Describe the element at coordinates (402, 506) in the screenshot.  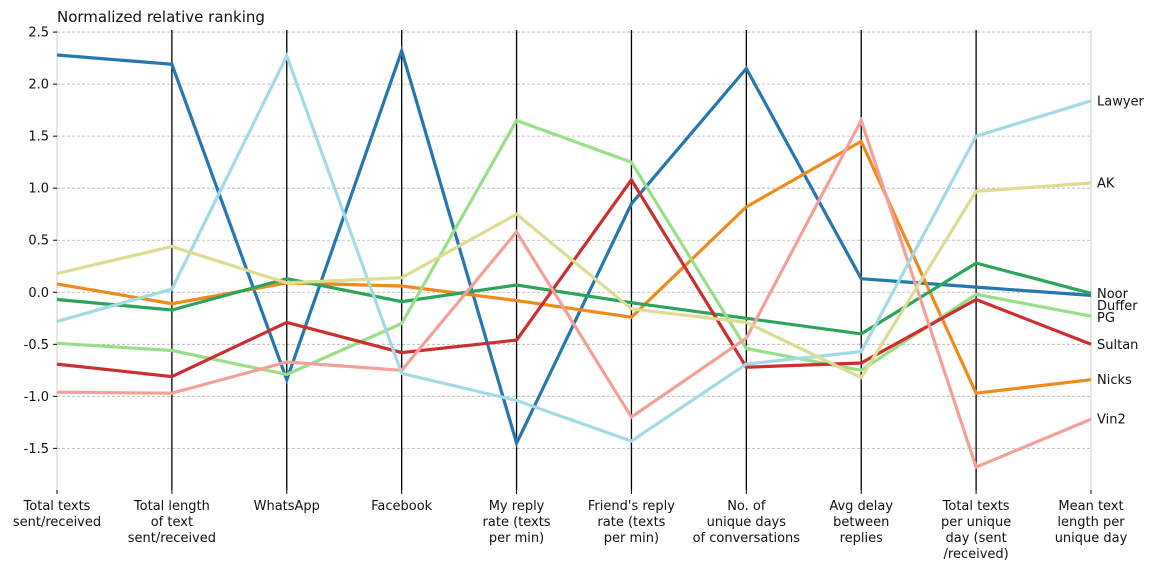
I see `category-label: Facebook` at that location.